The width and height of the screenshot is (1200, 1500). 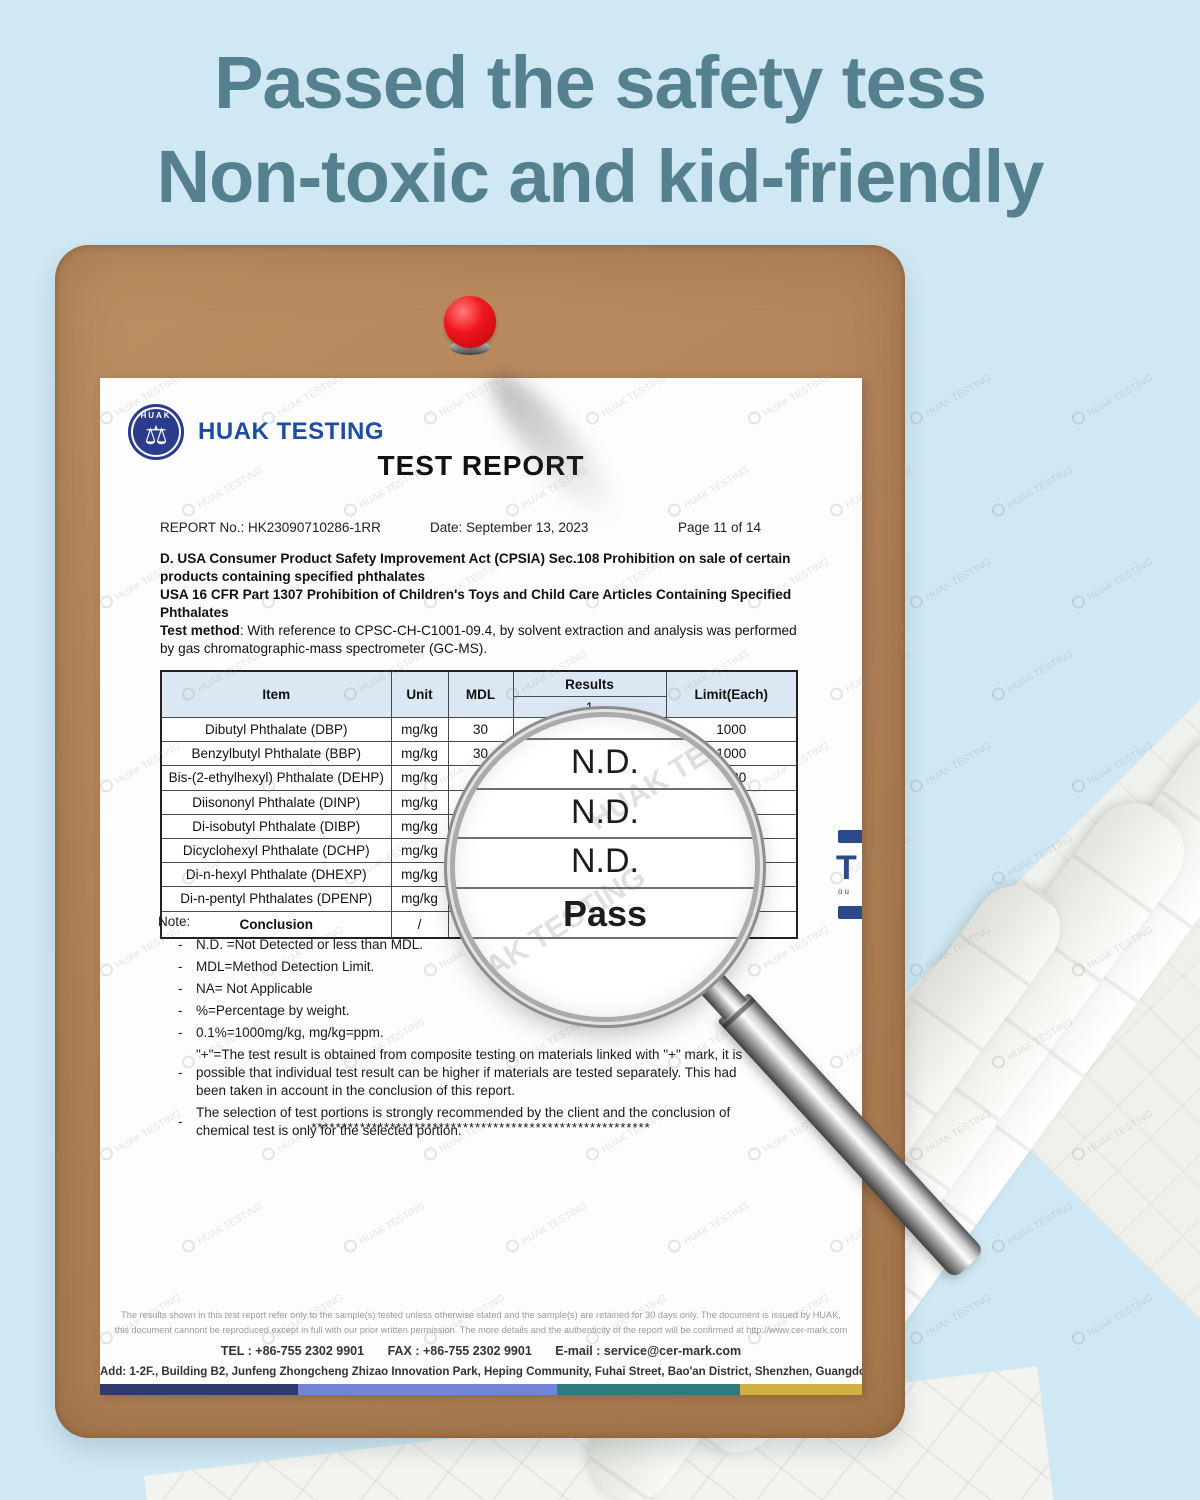 I want to click on partial-blue-stamp: T ou, so click(x=849, y=878).